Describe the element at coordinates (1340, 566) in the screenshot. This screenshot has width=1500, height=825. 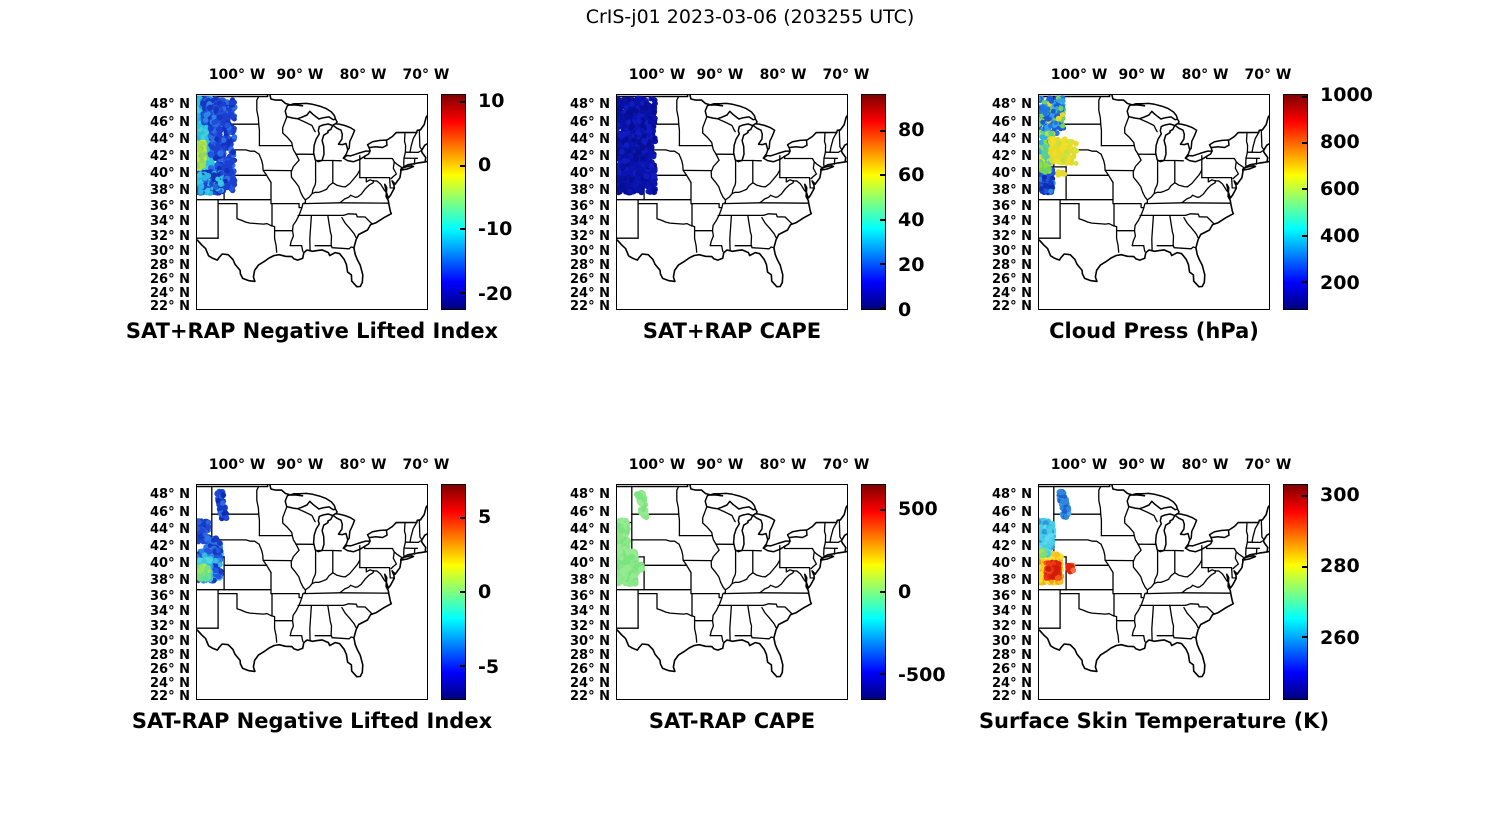
I see `colorbar-tick-label: 280` at that location.